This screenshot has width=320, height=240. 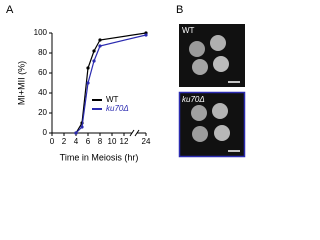 What do you see at coordinates (146, 141) in the screenshot?
I see `x-tick-label: 24` at bounding box center [146, 141].